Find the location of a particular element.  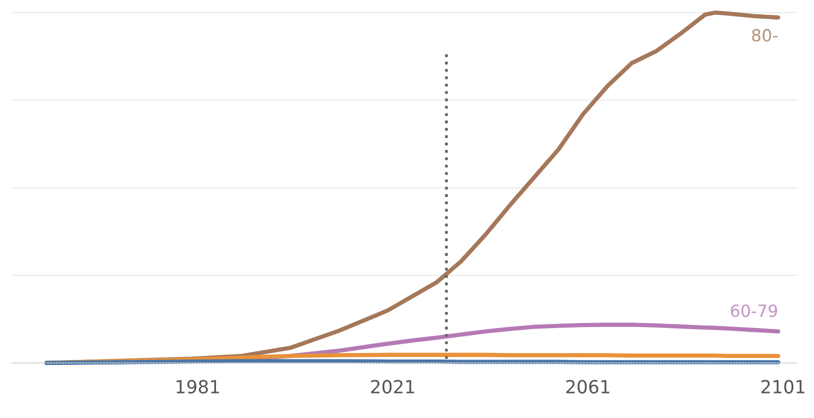

series-label: 80- is located at coordinates (765, 35).